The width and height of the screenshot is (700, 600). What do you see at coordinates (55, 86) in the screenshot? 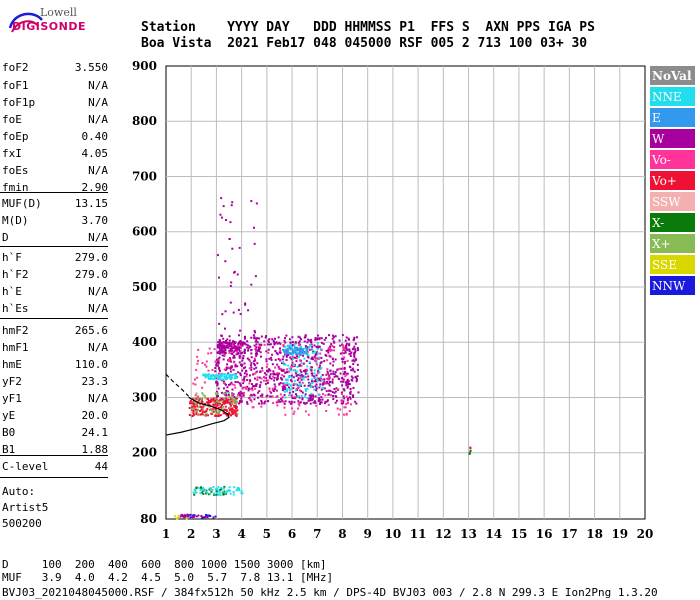
I see `param-foF1: foF1 N/A` at bounding box center [55, 86].